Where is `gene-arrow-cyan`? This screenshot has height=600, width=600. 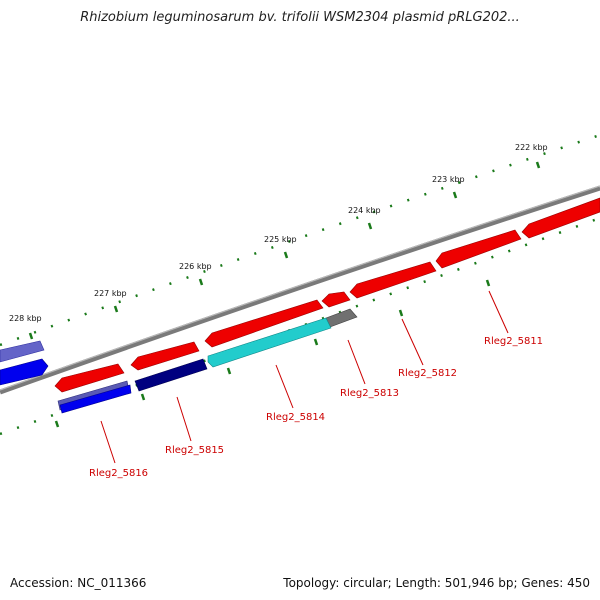 gene-arrow-cyan is located at coordinates (269, 342).